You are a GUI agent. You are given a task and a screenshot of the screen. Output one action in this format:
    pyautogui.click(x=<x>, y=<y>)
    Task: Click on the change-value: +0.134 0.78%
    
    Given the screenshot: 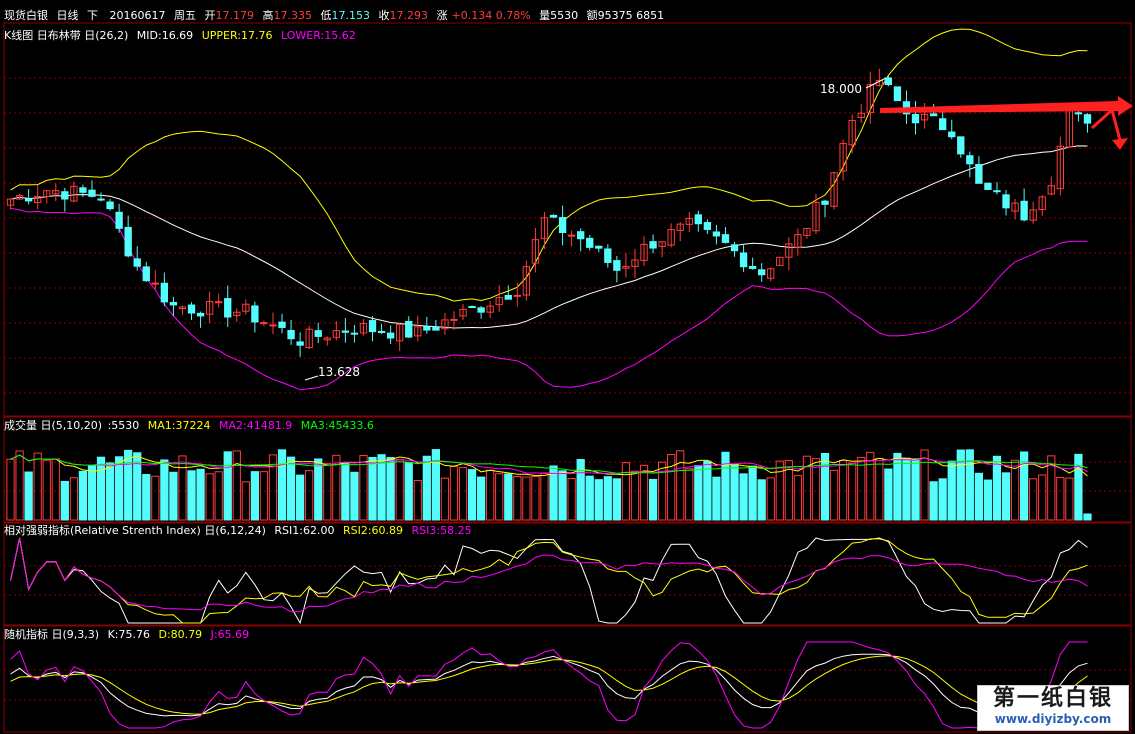 What is the action you would take?
    pyautogui.click(x=491, y=15)
    